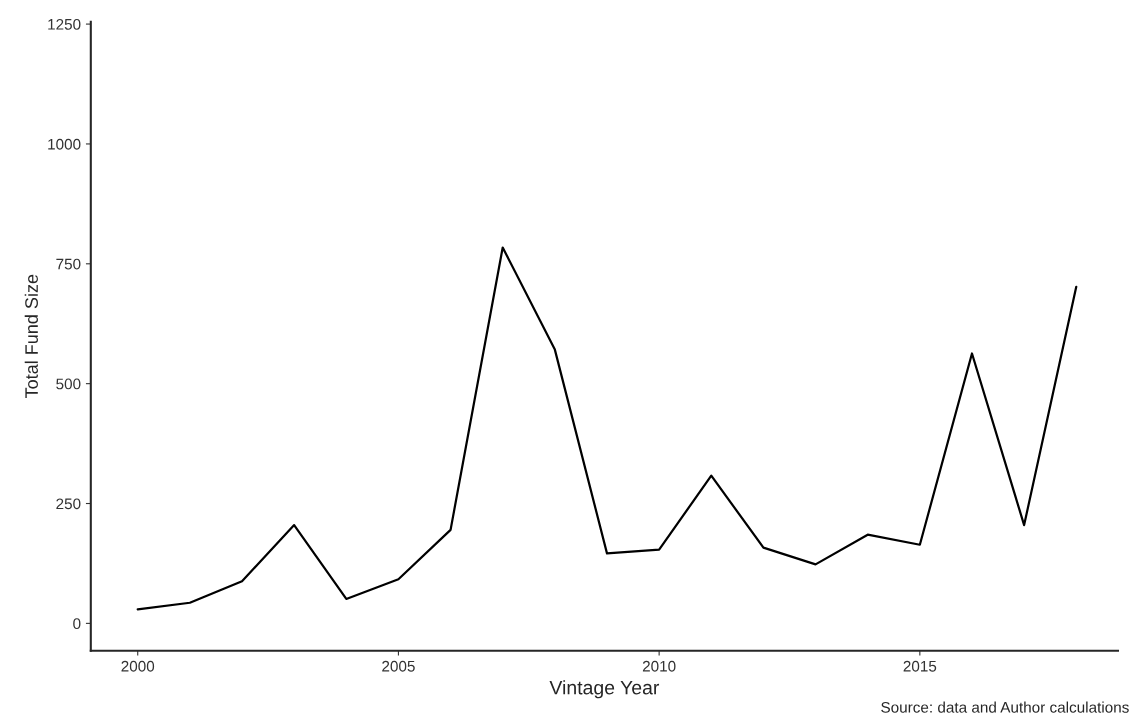 Image resolution: width=1135 pixels, height=723 pixels. I want to click on source-note: Source: data and Author calculations, so click(1005, 707).